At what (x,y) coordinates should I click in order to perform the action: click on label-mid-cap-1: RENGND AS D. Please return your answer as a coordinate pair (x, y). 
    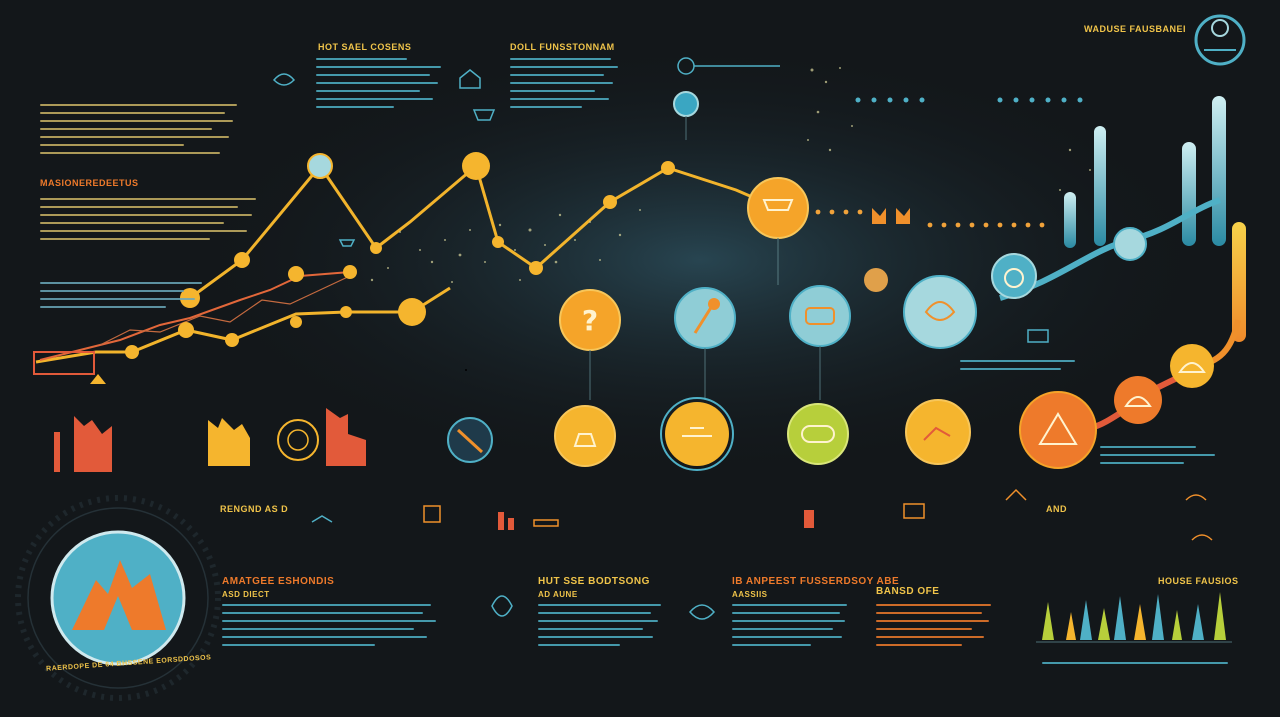
    Looking at the image, I should click on (254, 509).